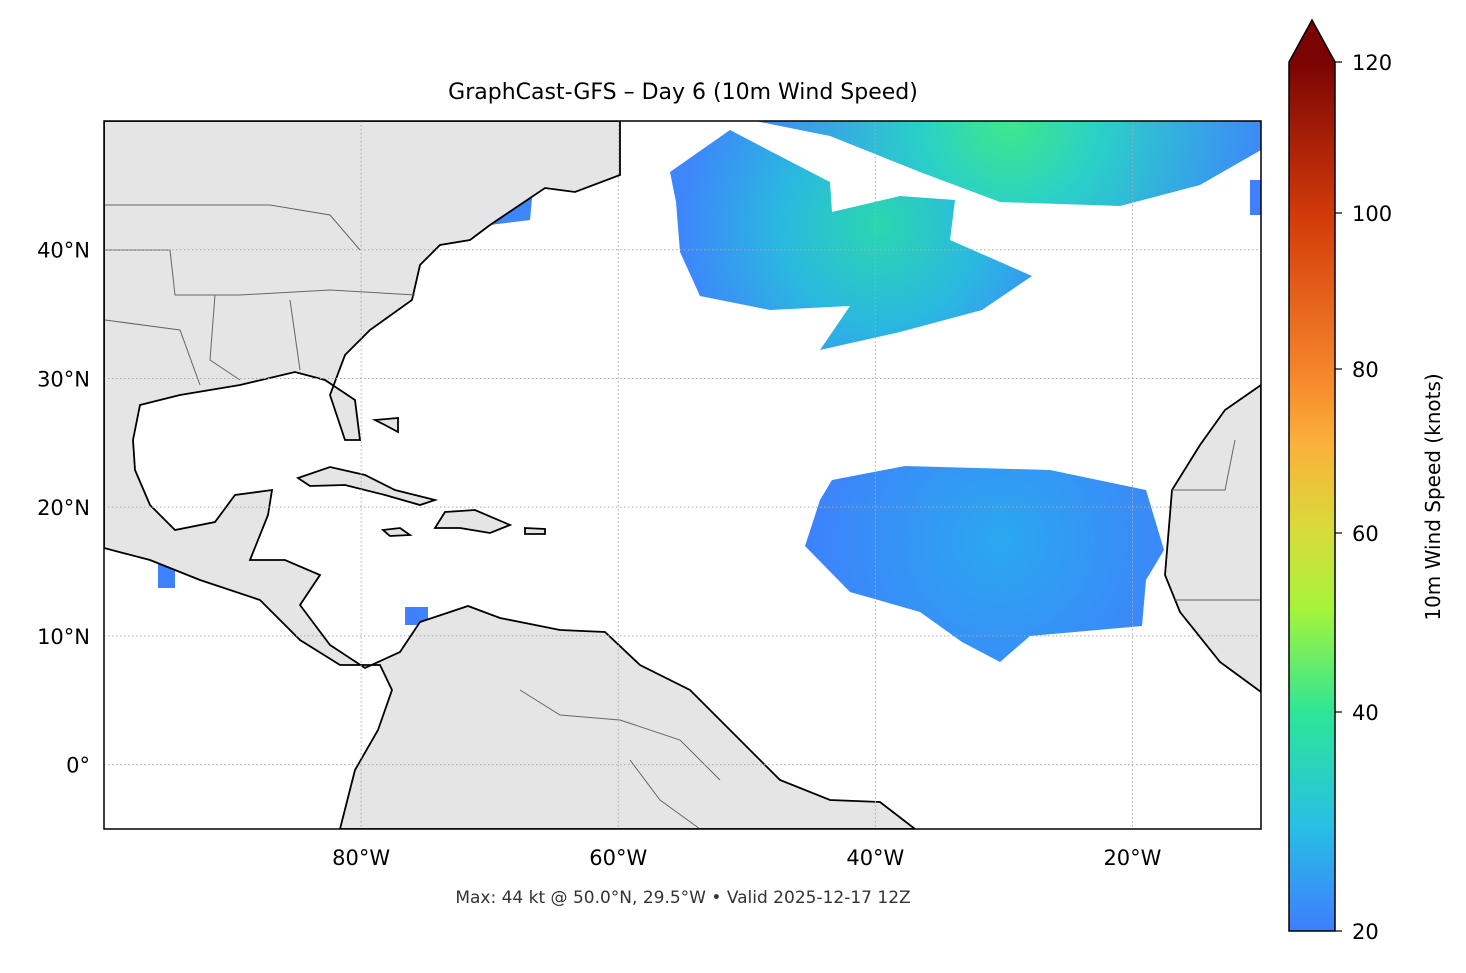  What do you see at coordinates (851, 240) in the screenshot?
I see `wind-area-central` at bounding box center [851, 240].